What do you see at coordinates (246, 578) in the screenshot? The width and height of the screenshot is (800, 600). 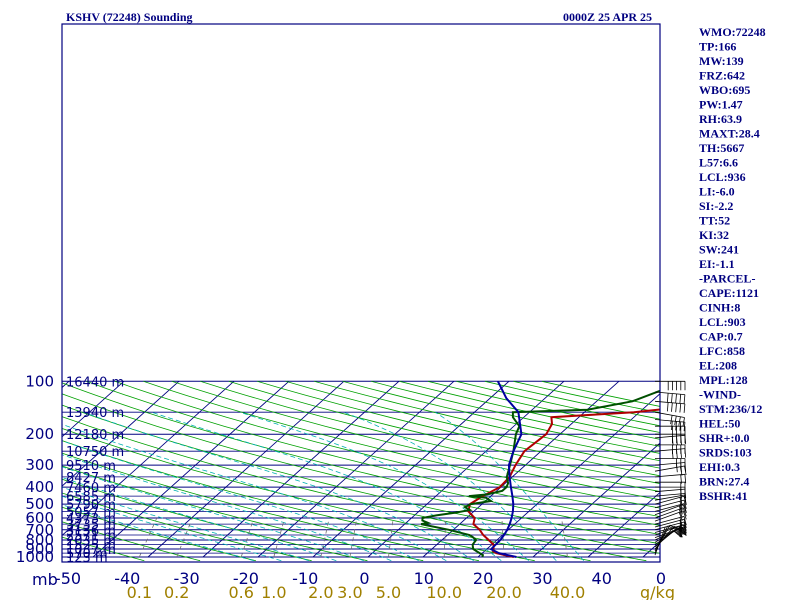 I see `temperature-tick-label: -20` at bounding box center [246, 578].